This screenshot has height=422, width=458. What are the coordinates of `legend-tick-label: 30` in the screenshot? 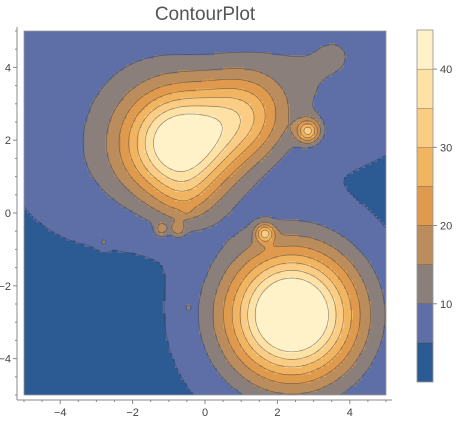 It's located at (446, 148).